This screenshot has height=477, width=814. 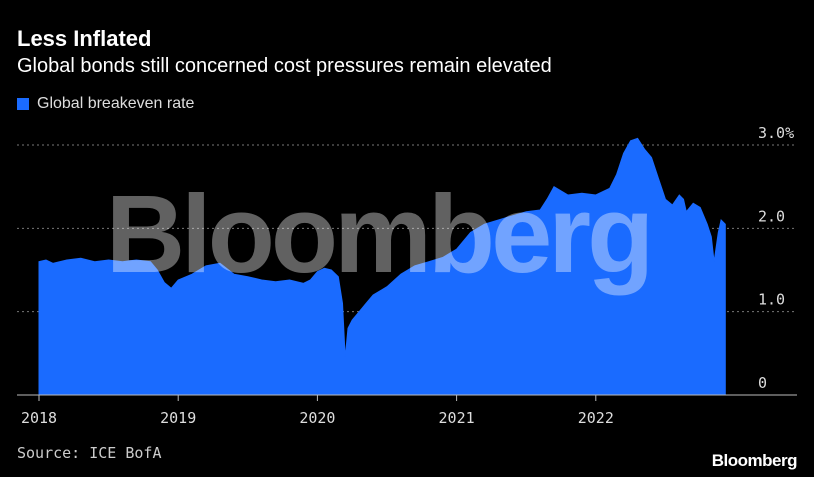 What do you see at coordinates (178, 418) in the screenshot?
I see `x-tick-label: 2019` at bounding box center [178, 418].